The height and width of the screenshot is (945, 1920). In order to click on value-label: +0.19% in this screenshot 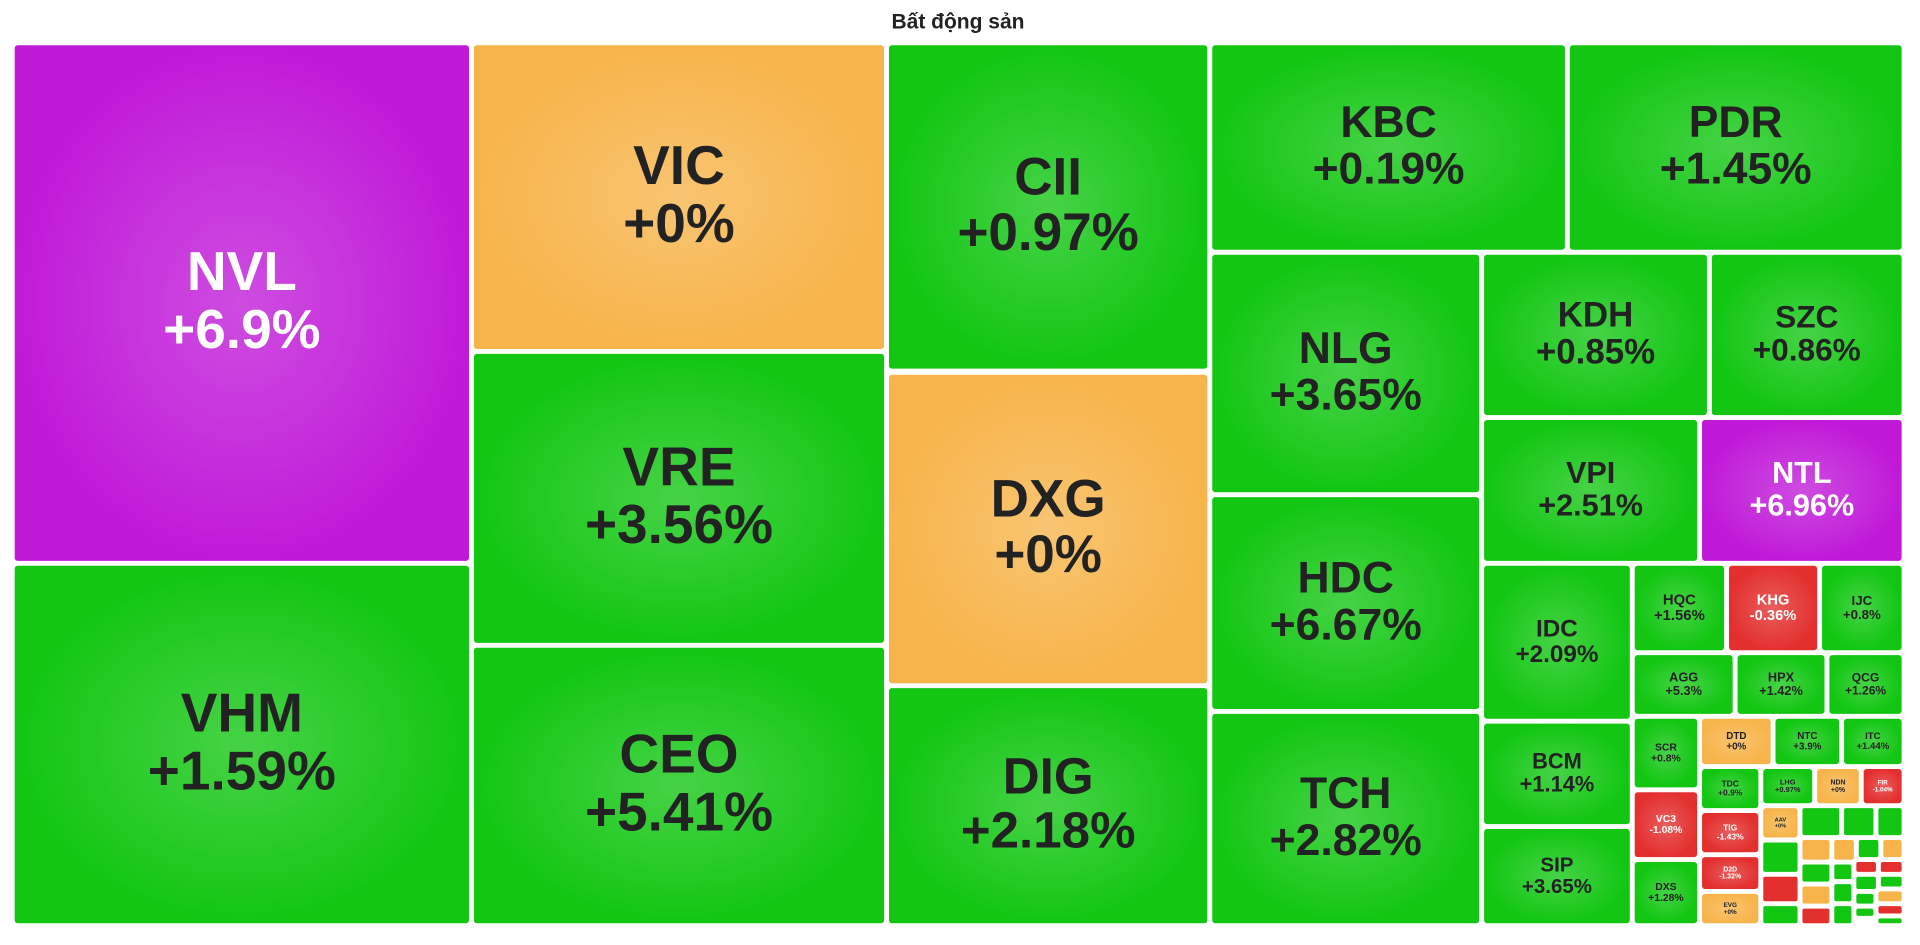, I will do `click(1389, 169)`.